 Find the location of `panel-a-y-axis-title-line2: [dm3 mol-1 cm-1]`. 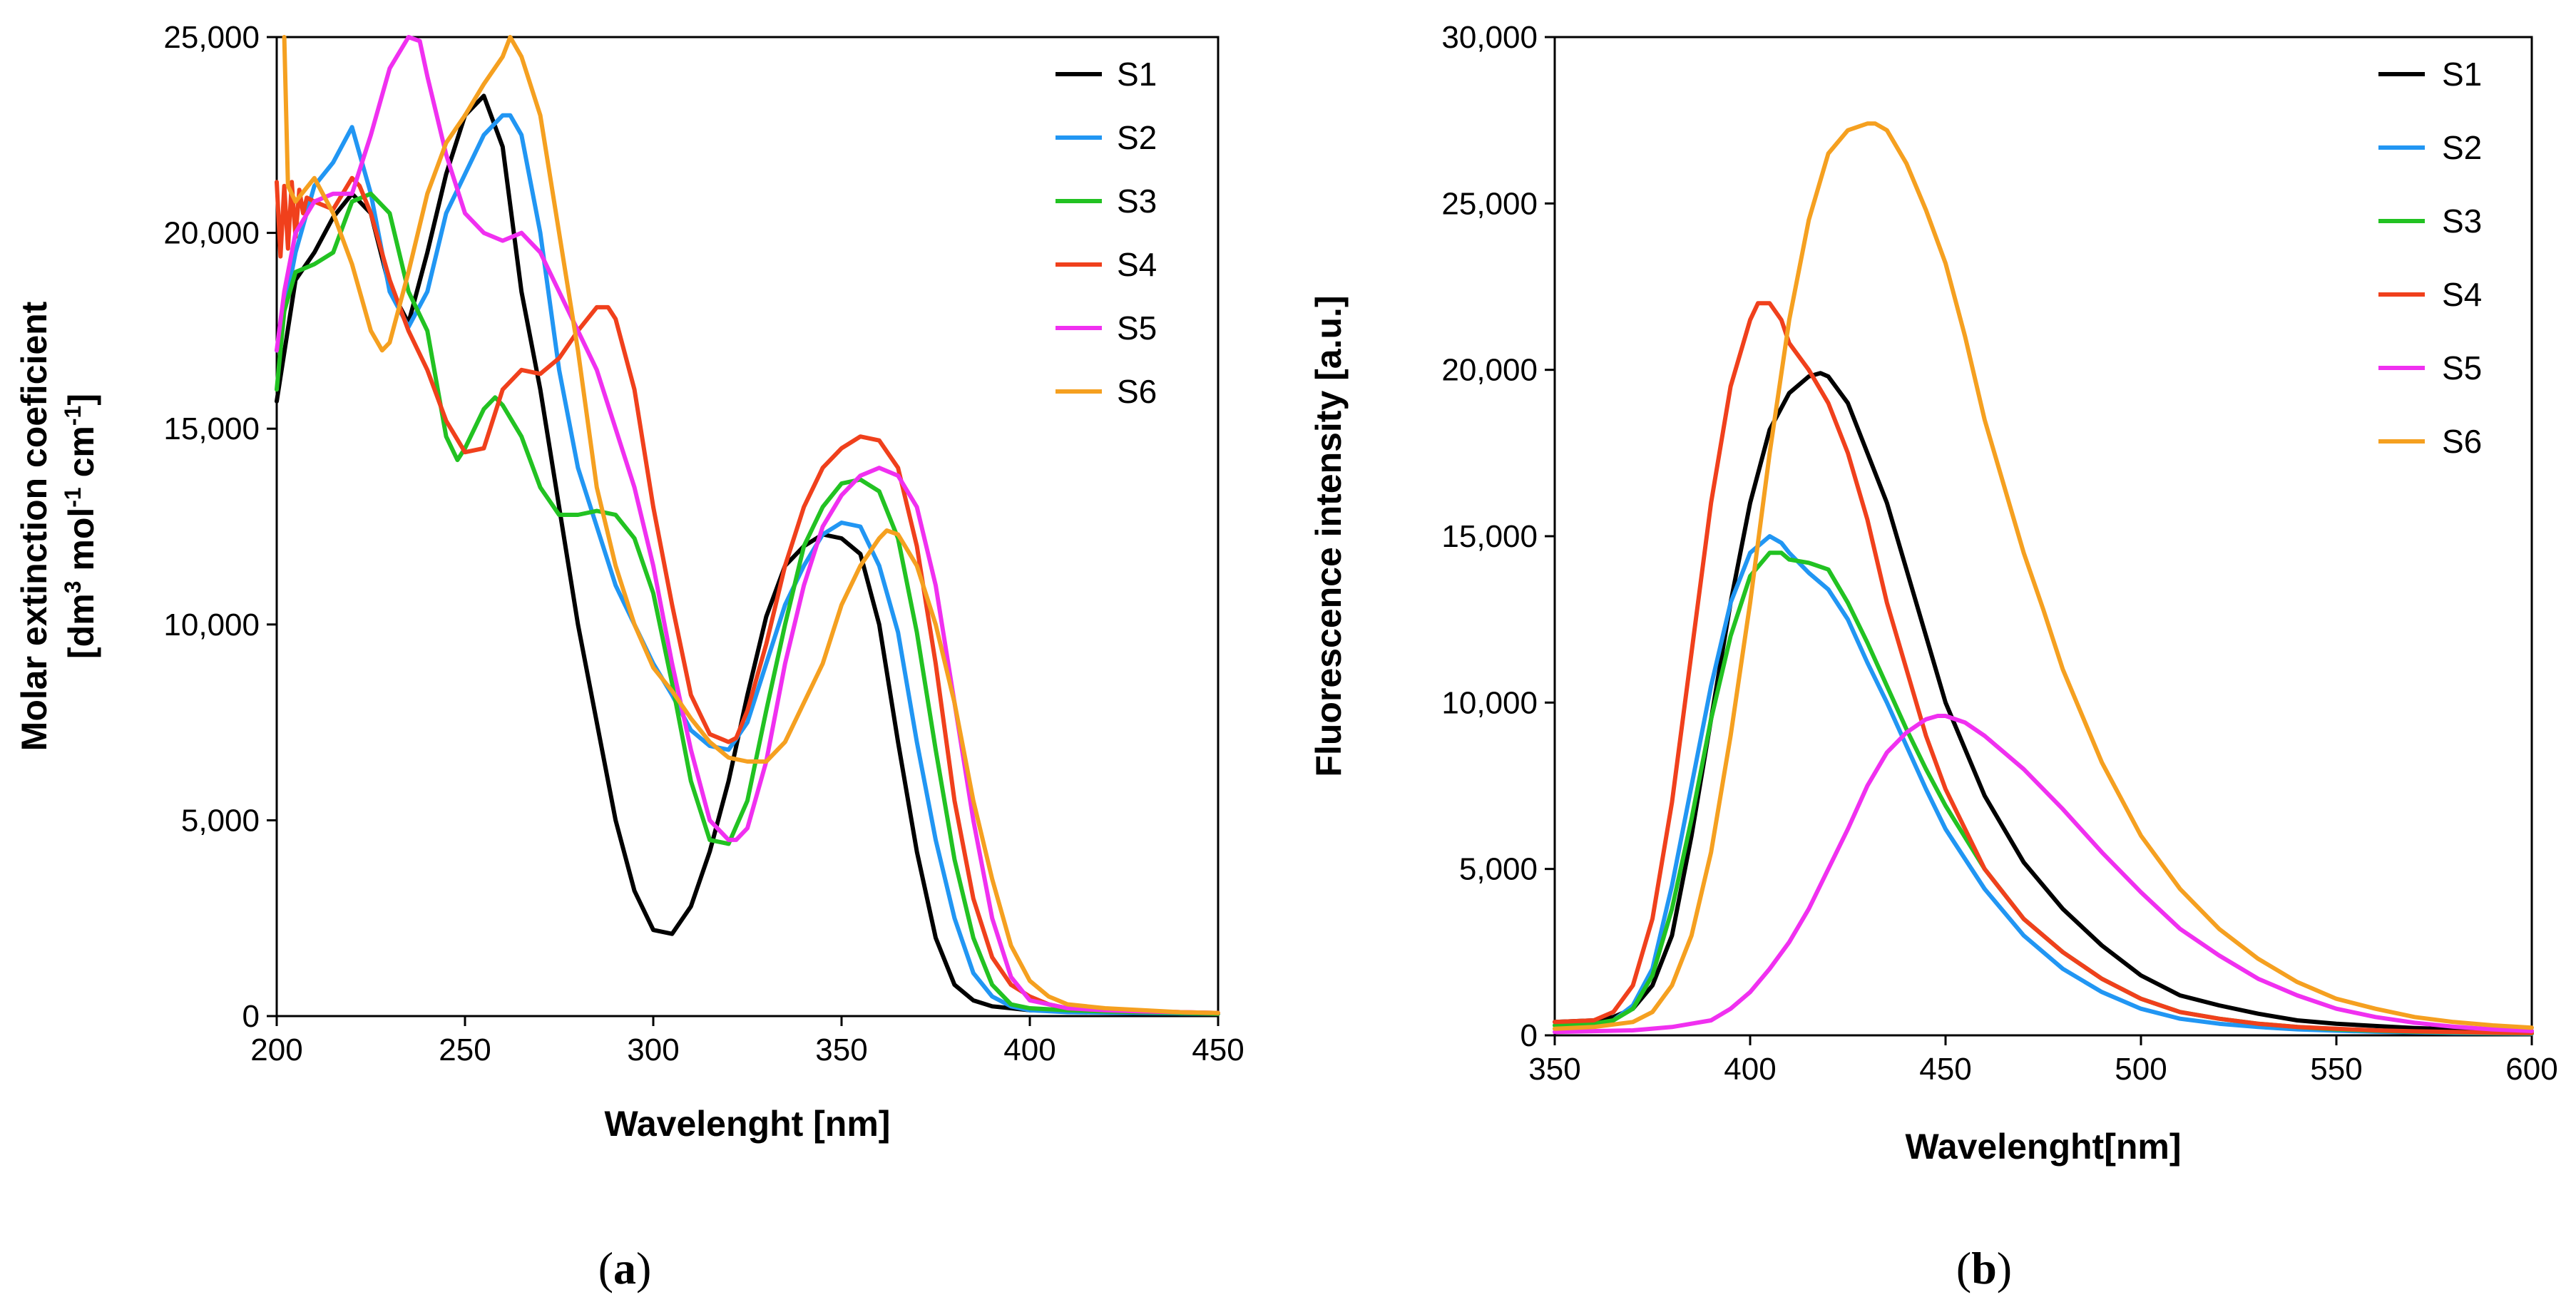

panel-a-y-axis-title-line2: [dm3 mol-1 cm-1] is located at coordinates (80, 526).